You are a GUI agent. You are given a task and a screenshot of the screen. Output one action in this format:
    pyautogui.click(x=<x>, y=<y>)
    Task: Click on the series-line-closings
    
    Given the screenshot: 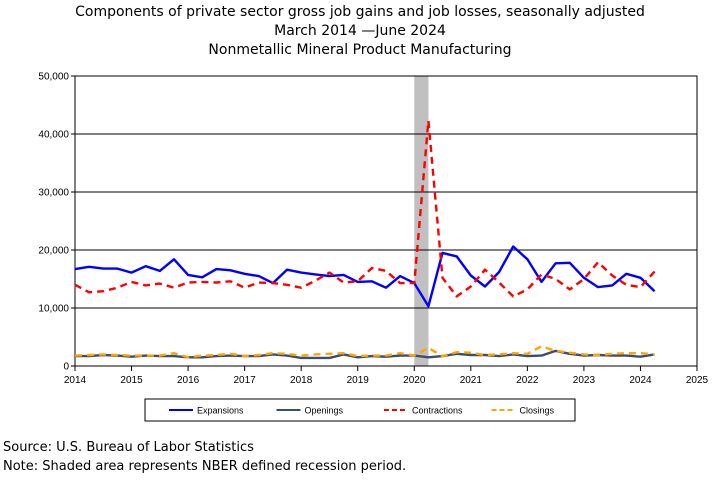 What is the action you would take?
    pyautogui.click(x=364, y=352)
    